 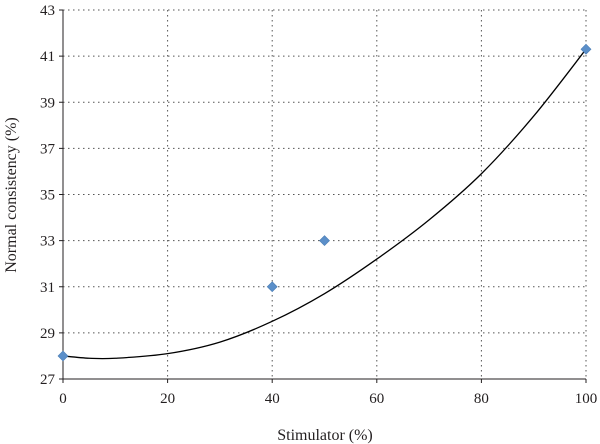 What do you see at coordinates (48, 380) in the screenshot?
I see `y-tick-label: 27` at bounding box center [48, 380].